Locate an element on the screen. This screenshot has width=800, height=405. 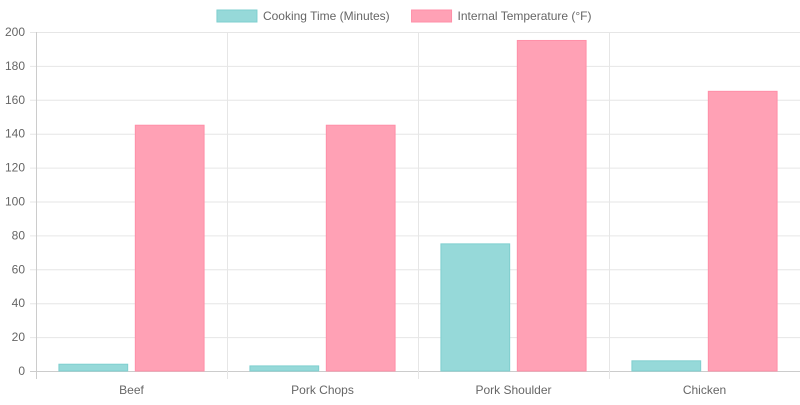
x-tick-label: Chicken is located at coordinates (704, 390).